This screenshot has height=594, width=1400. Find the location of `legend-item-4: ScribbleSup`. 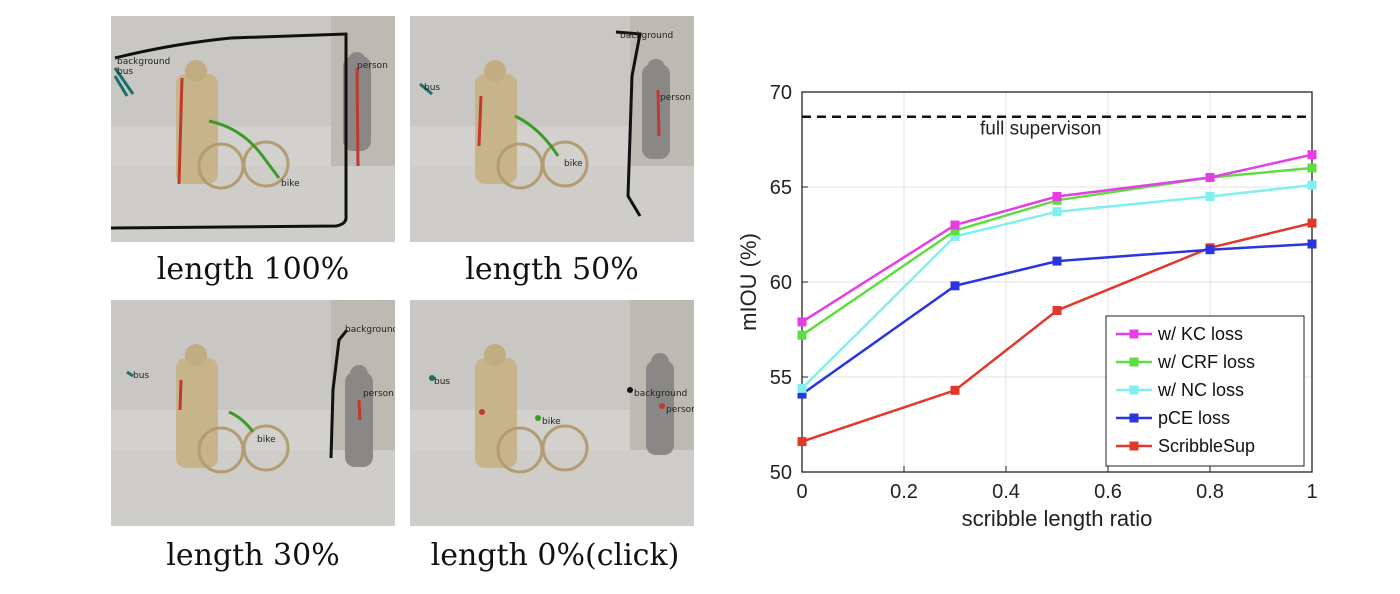

legend-item-4: ScribbleSup is located at coordinates (1185, 446).